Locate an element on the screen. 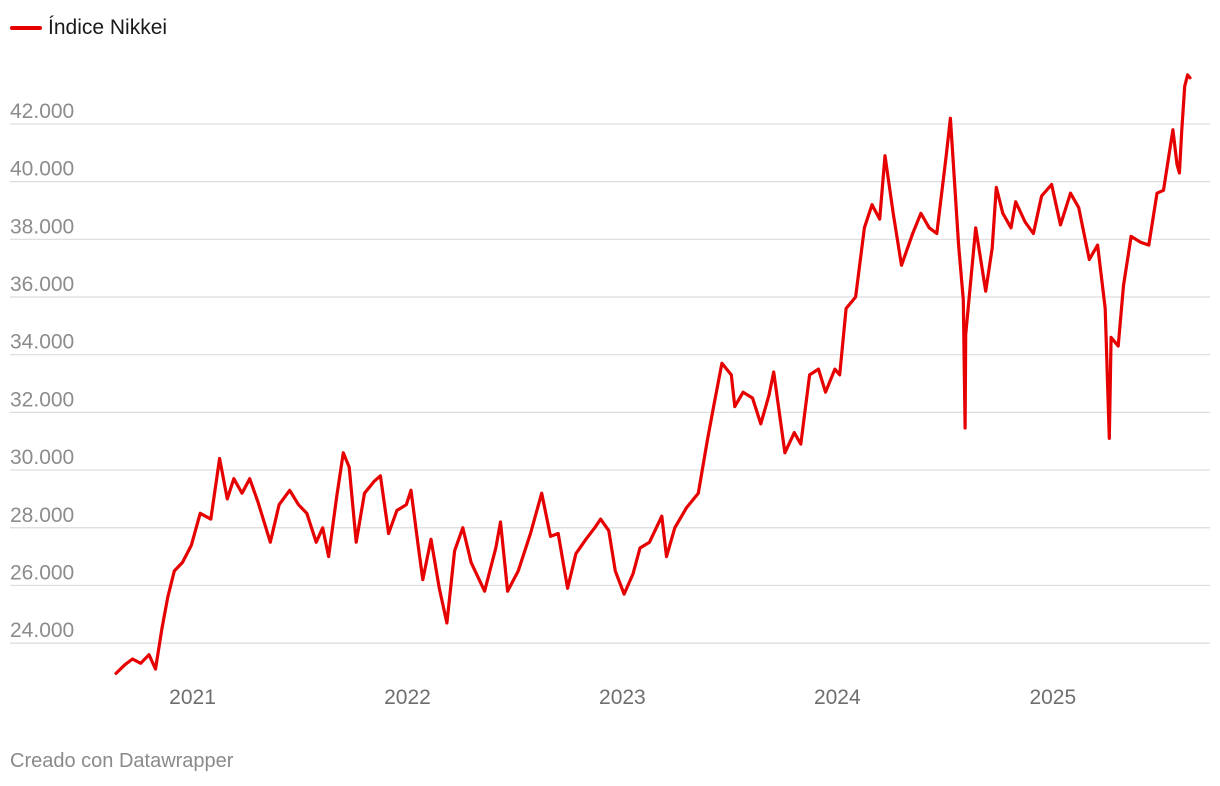  y-tick-label: 24.000 is located at coordinates (42, 630).